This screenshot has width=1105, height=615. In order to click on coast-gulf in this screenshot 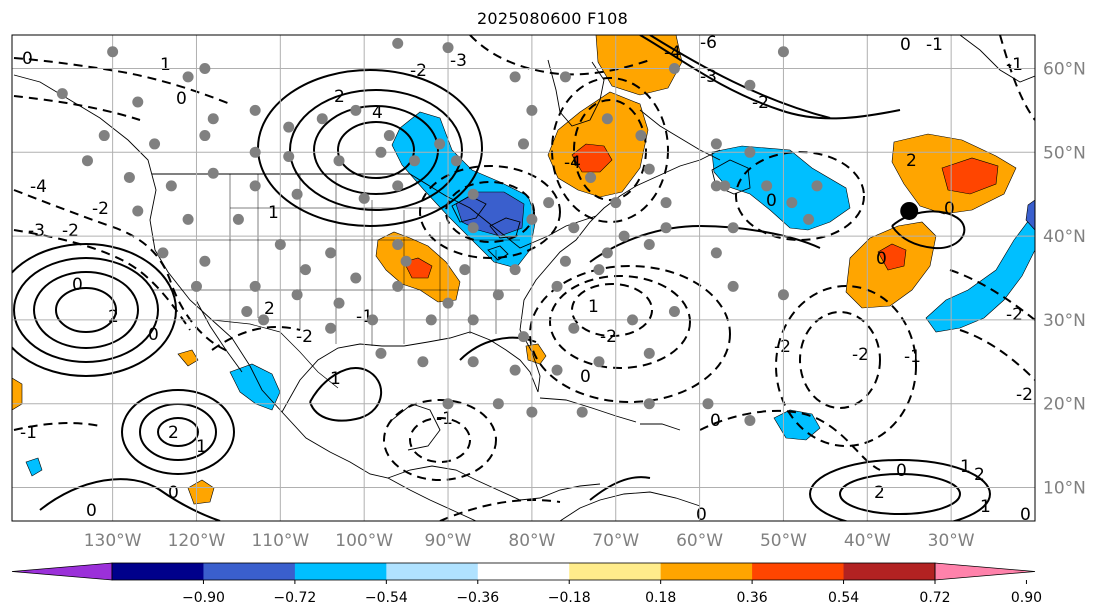, I will do `click(411, 371)`.